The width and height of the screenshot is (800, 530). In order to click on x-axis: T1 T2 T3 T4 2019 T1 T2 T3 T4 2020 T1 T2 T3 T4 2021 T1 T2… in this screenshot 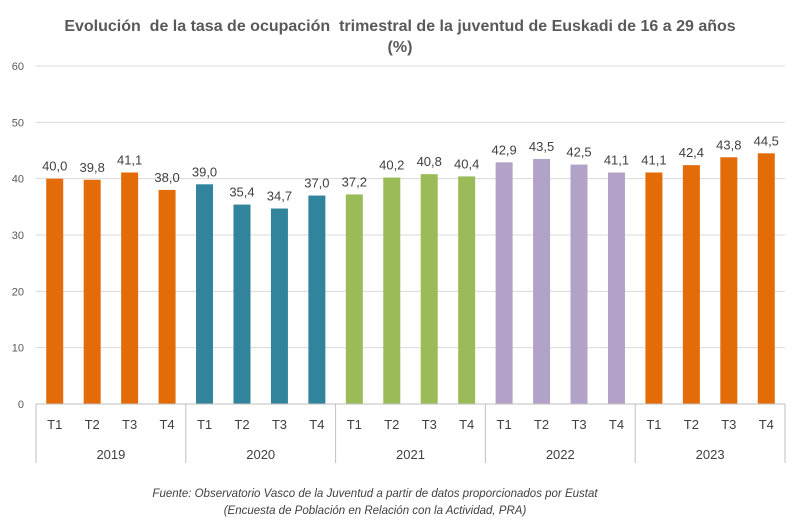, I will do `click(410, 433)`.